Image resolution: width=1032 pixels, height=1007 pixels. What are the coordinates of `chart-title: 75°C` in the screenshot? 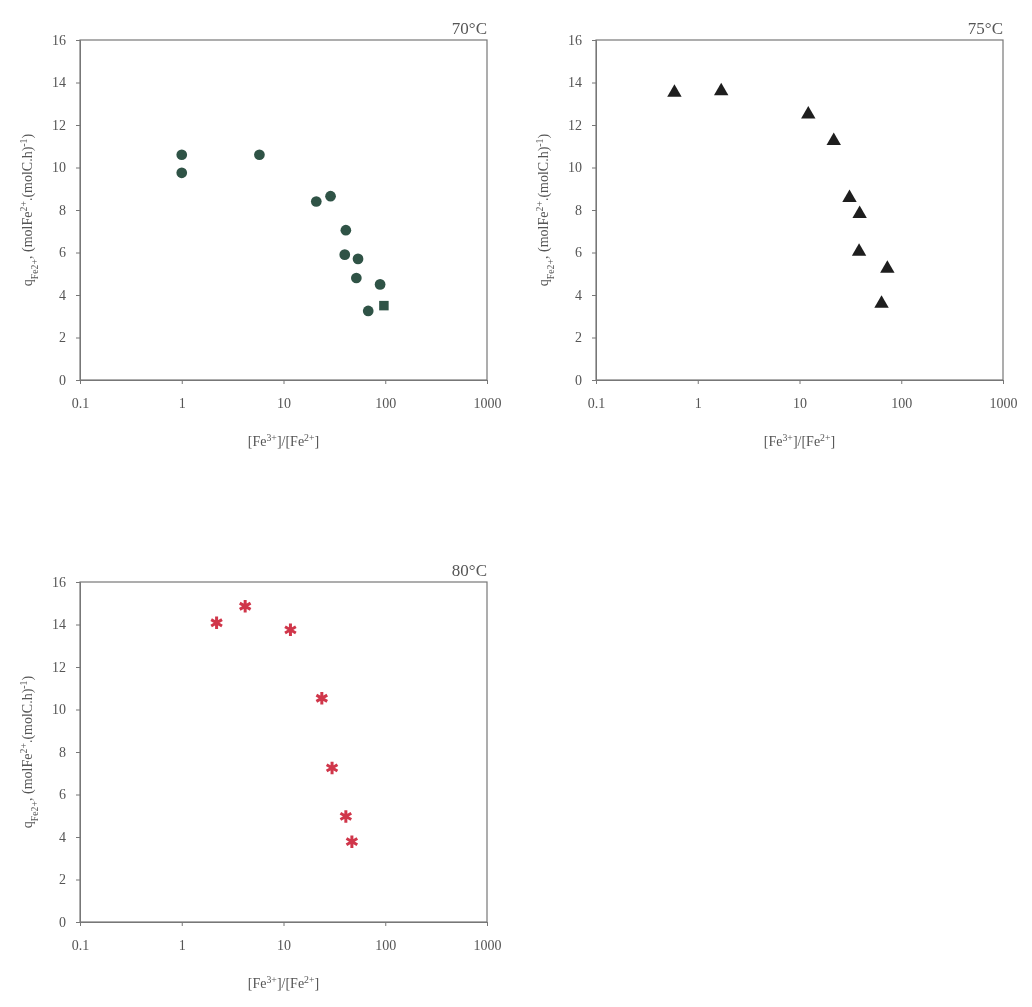 It's located at (985, 28).